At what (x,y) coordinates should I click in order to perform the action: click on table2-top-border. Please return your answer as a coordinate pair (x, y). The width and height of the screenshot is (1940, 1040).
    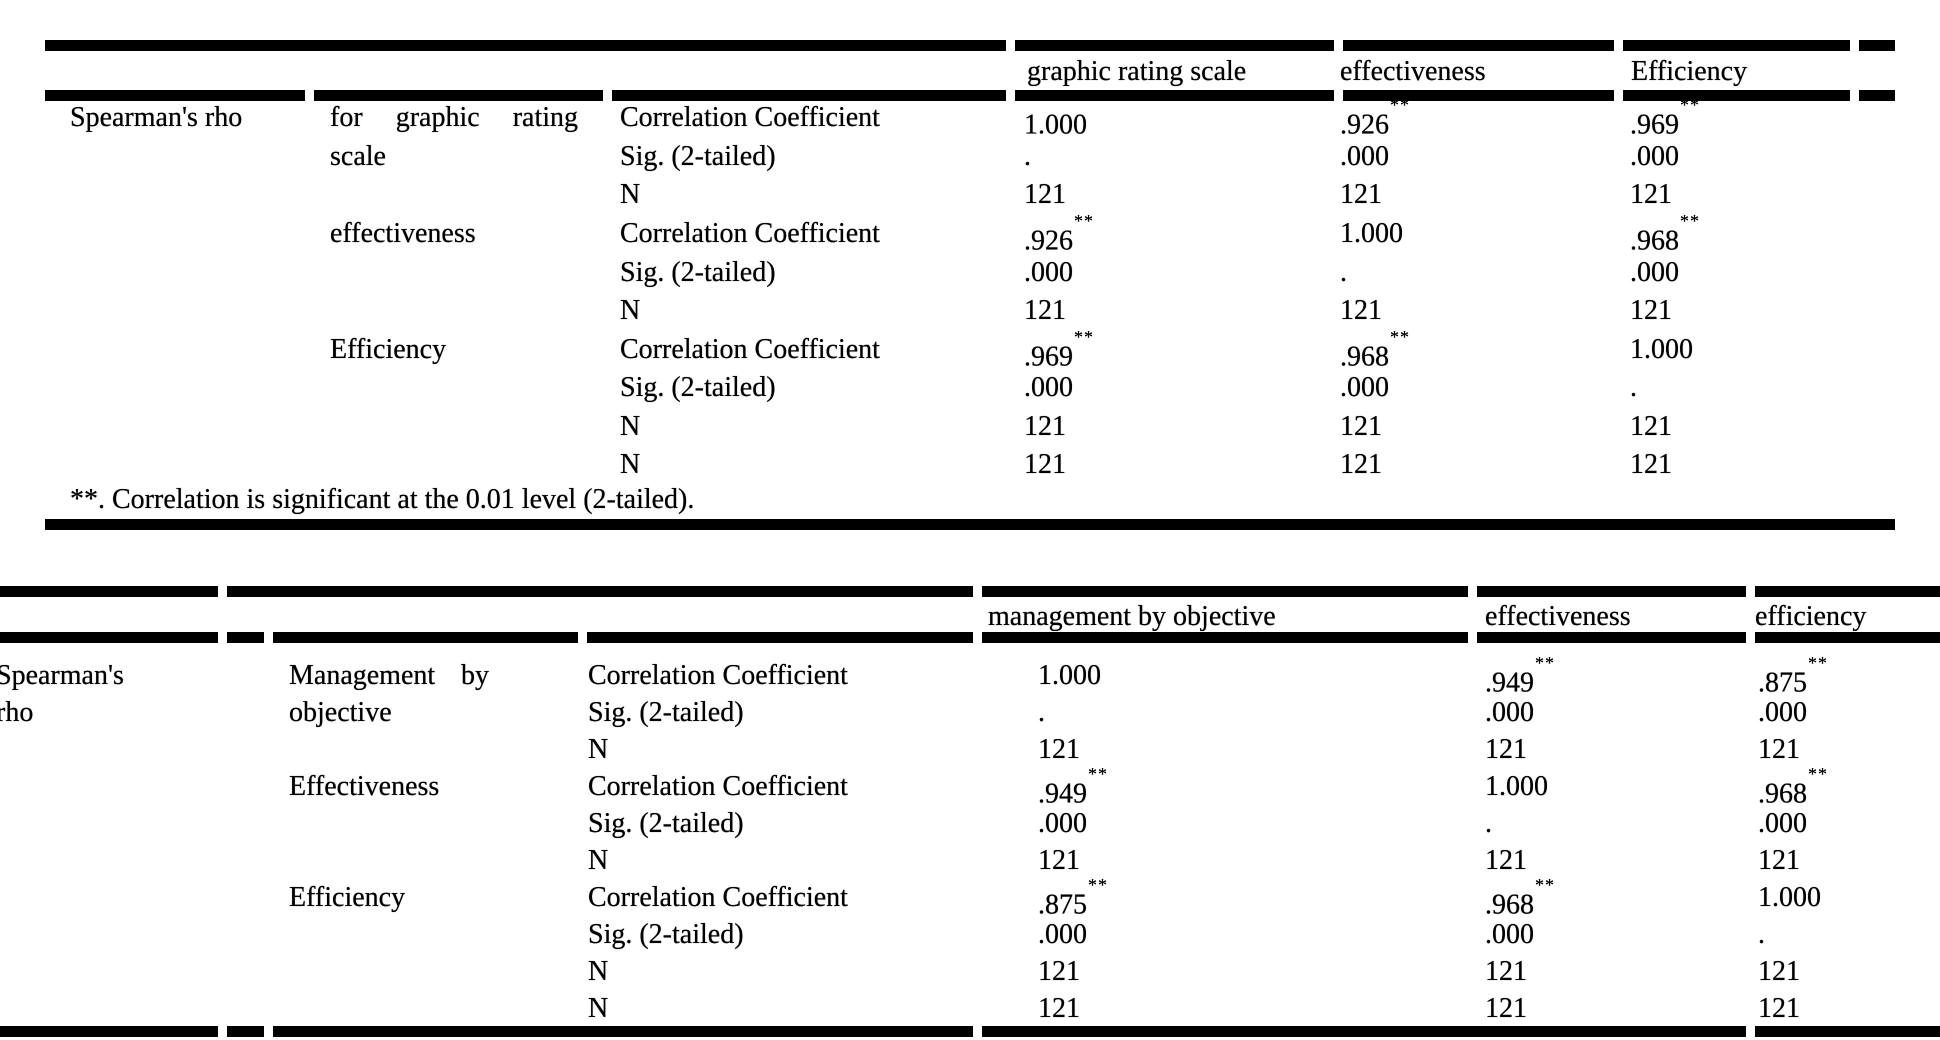
    Looking at the image, I should click on (970, 591).